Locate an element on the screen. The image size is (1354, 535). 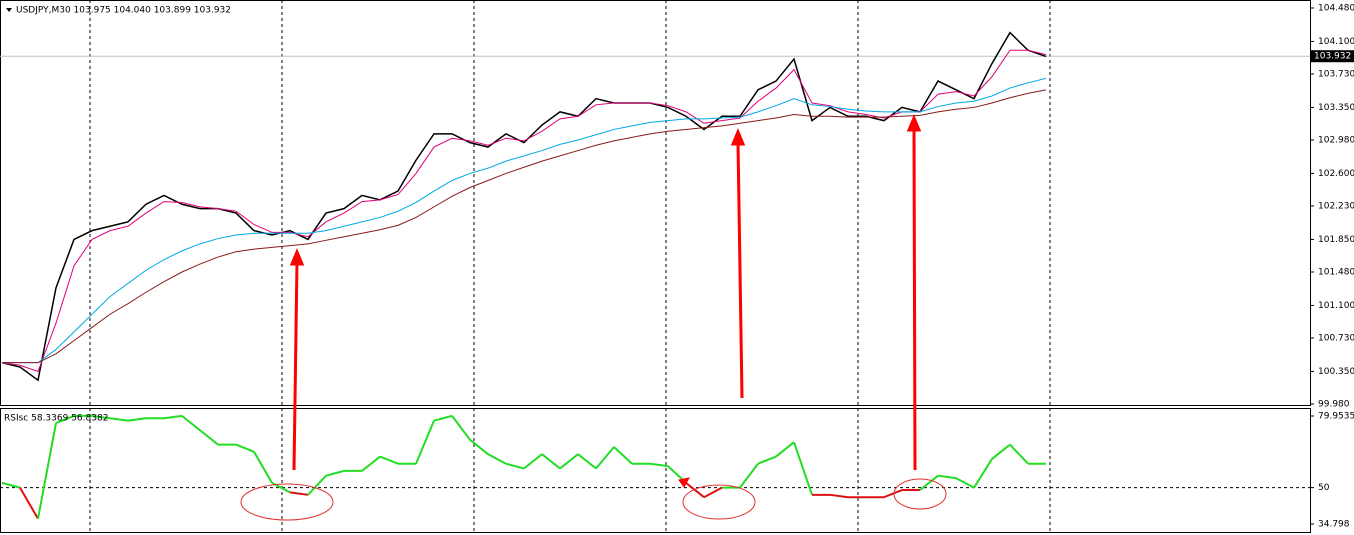
y-tick-label: 50 is located at coordinates (1324, 488).